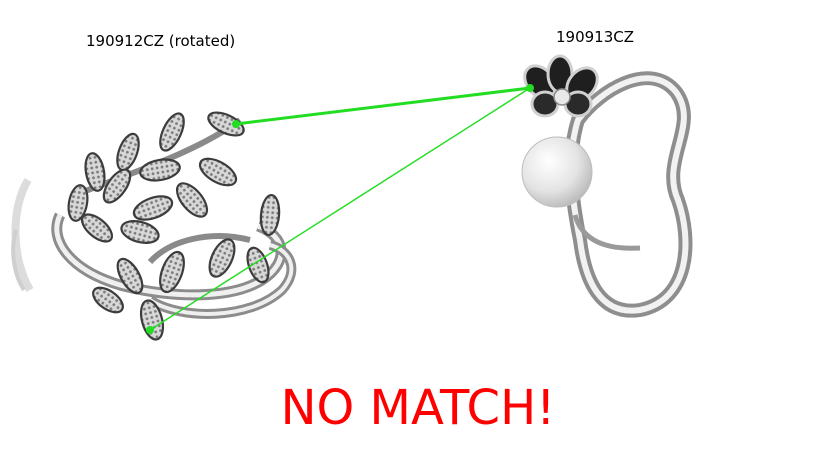  Describe the element at coordinates (418, 408) in the screenshot. I see `match-verdict: NO MATCH!` at that location.